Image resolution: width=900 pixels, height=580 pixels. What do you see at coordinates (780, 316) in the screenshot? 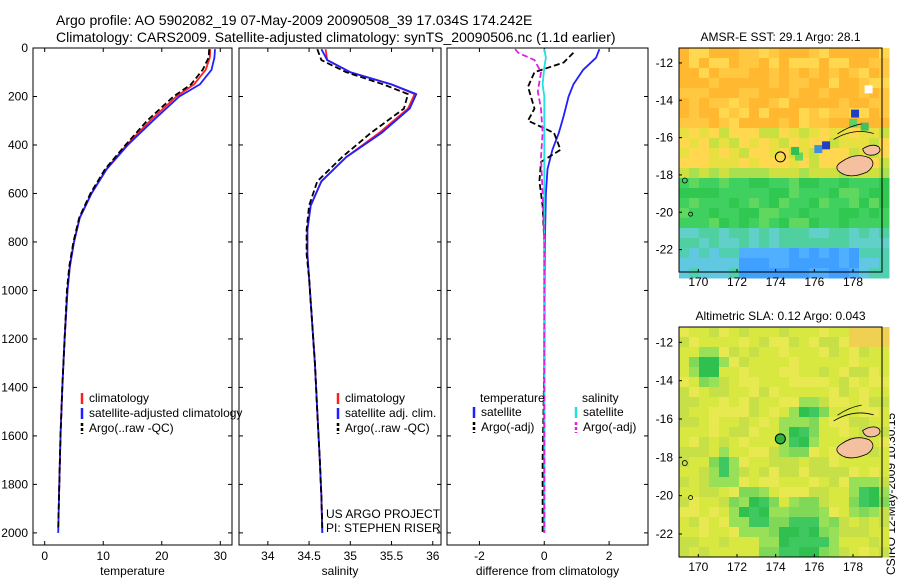
I see `sla_map-title: Altimetric SLA: 0.12 Argo: 0.043` at bounding box center [780, 316].